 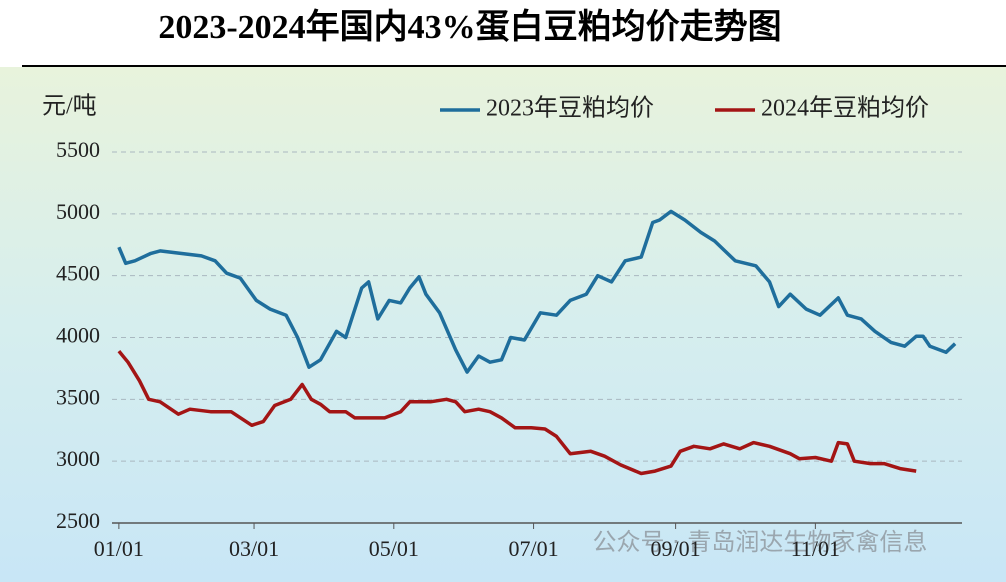 What do you see at coordinates (78, 211) in the screenshot?
I see `y-tick-label: 5000` at bounding box center [78, 211].